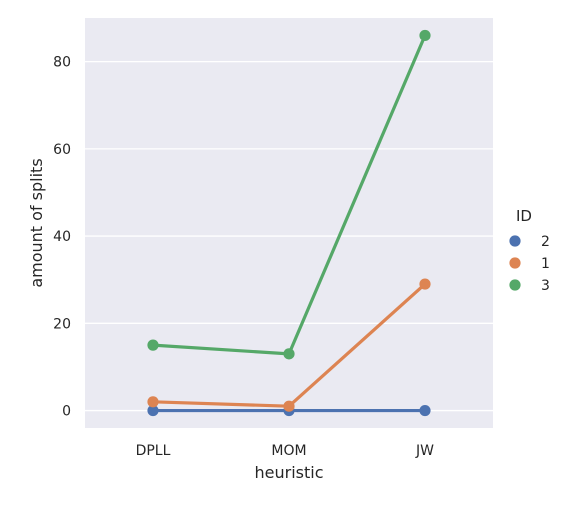 This screenshot has height=505, width=564. I want to click on legend-label: 2, so click(545, 242).